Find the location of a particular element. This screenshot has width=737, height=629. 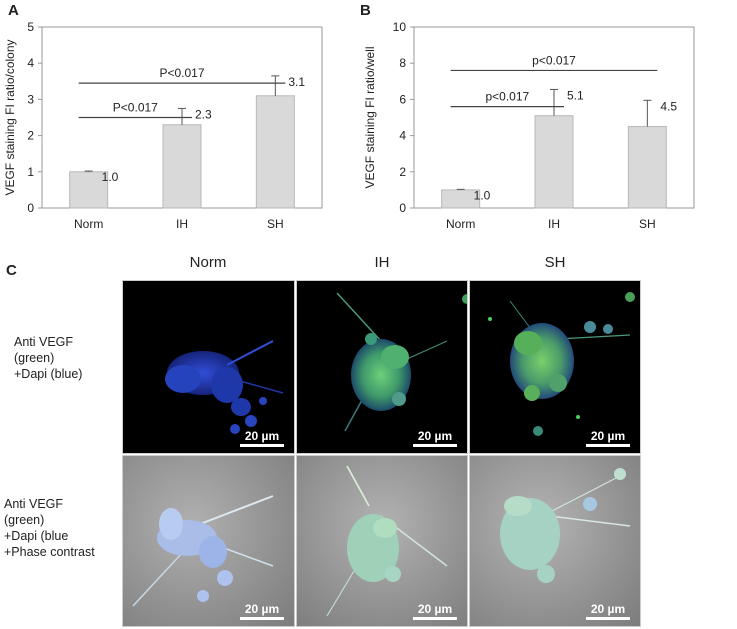

row-label-line: +Dapi (blue is located at coordinates (36, 536).